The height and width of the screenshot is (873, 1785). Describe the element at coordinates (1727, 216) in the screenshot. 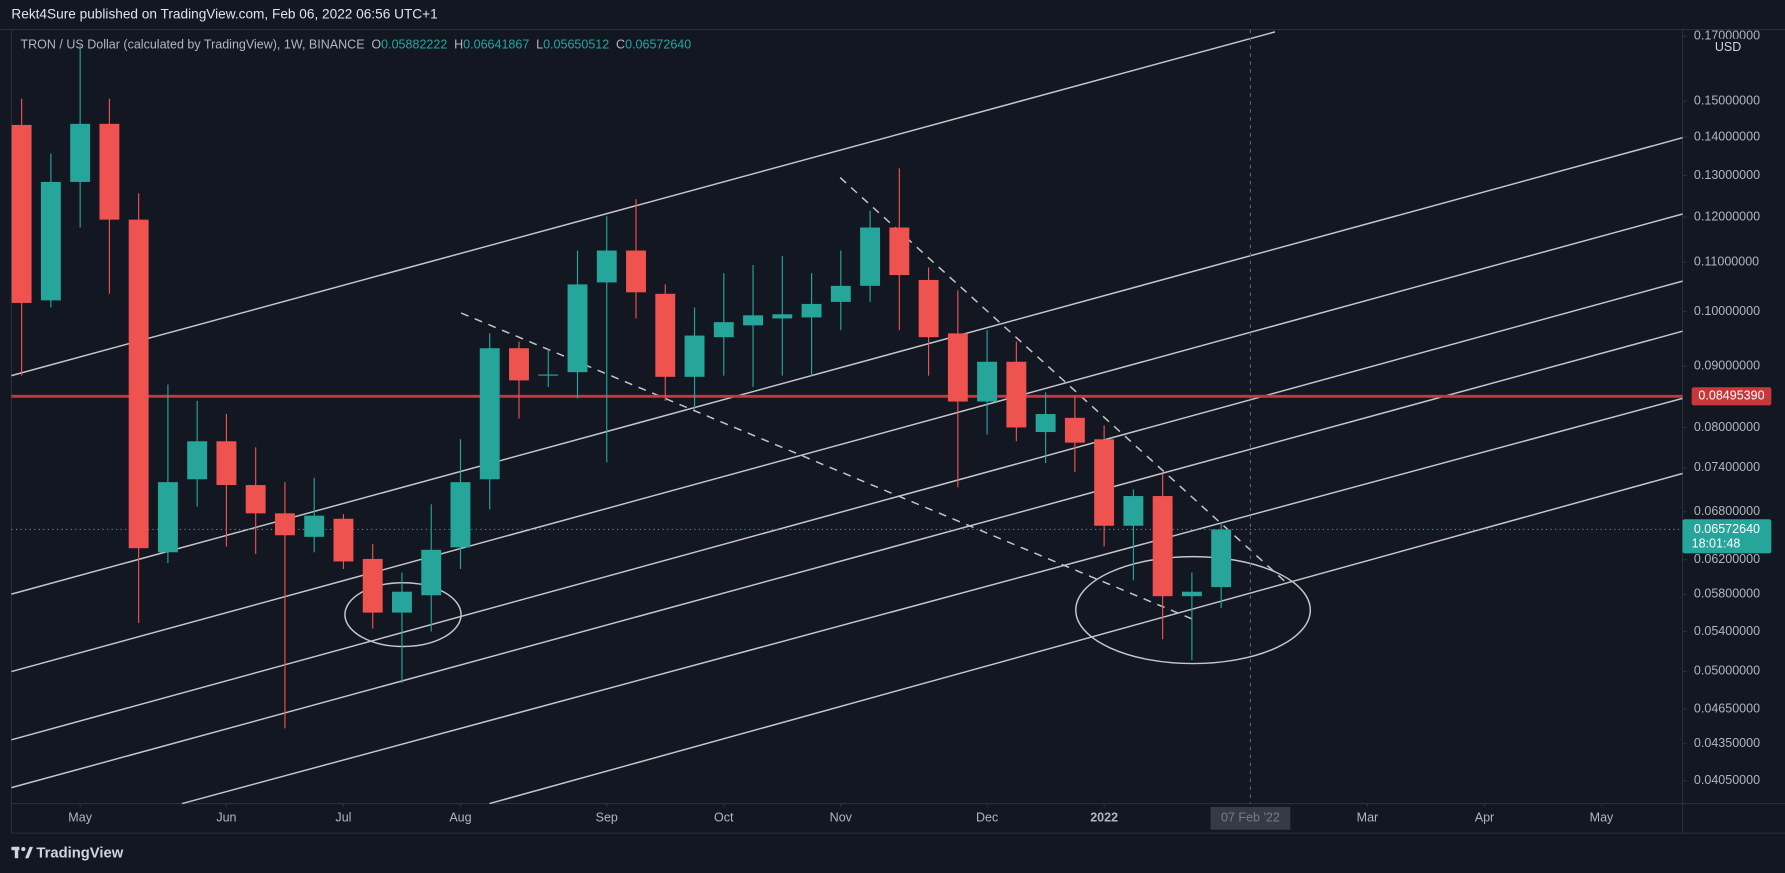

I see `y-tick-label: 0.12000000` at that location.